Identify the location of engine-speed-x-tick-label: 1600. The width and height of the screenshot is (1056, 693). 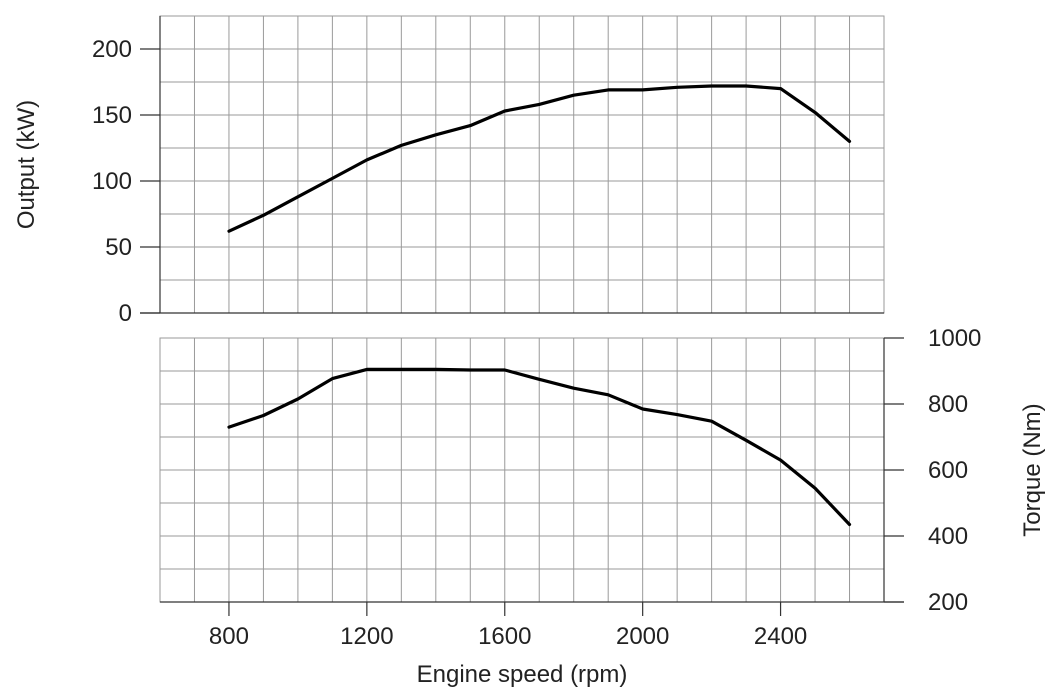
(504, 636).